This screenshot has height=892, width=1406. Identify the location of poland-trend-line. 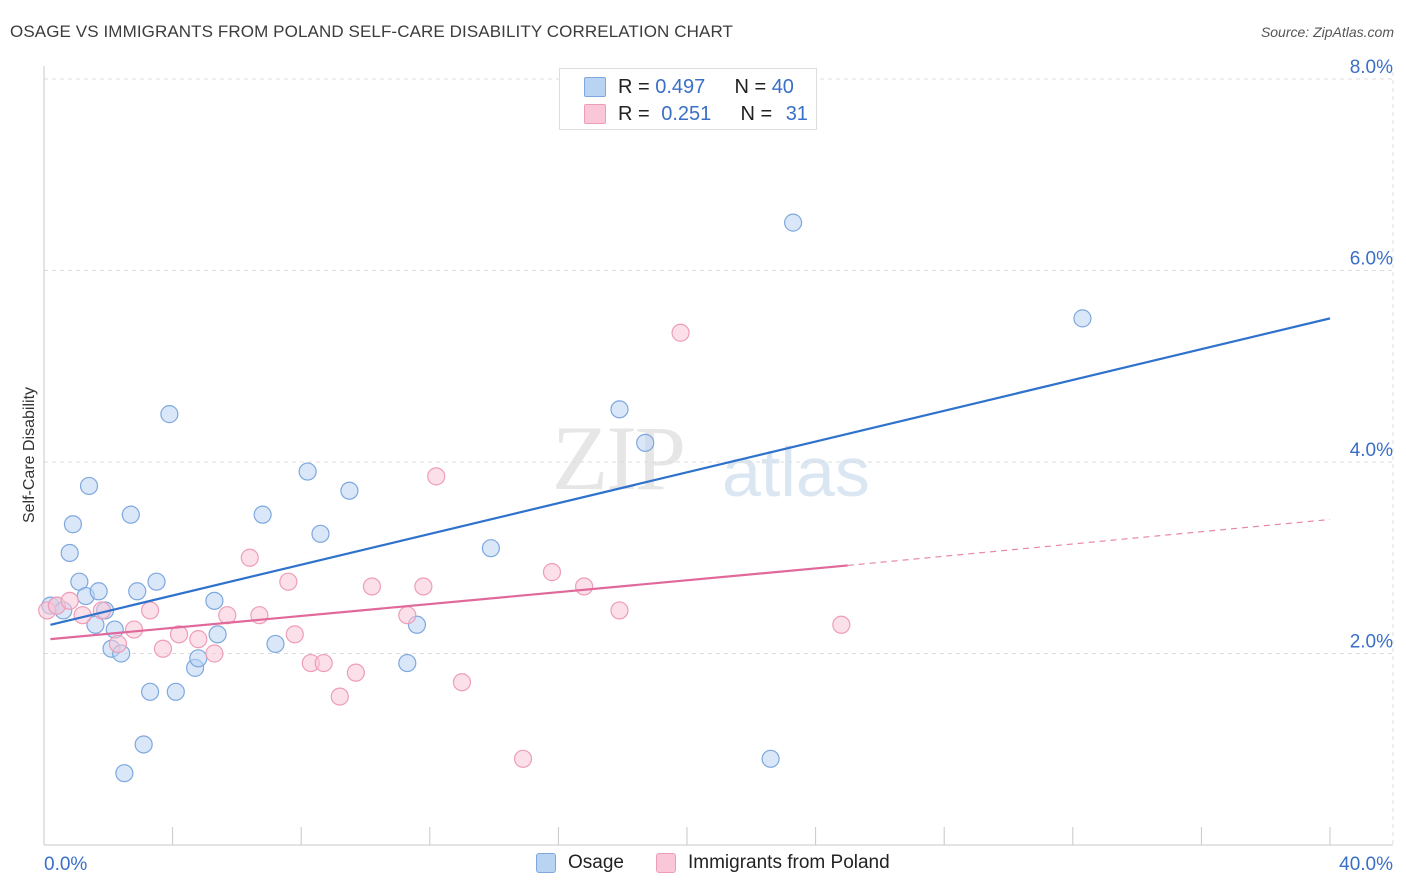
(449, 602).